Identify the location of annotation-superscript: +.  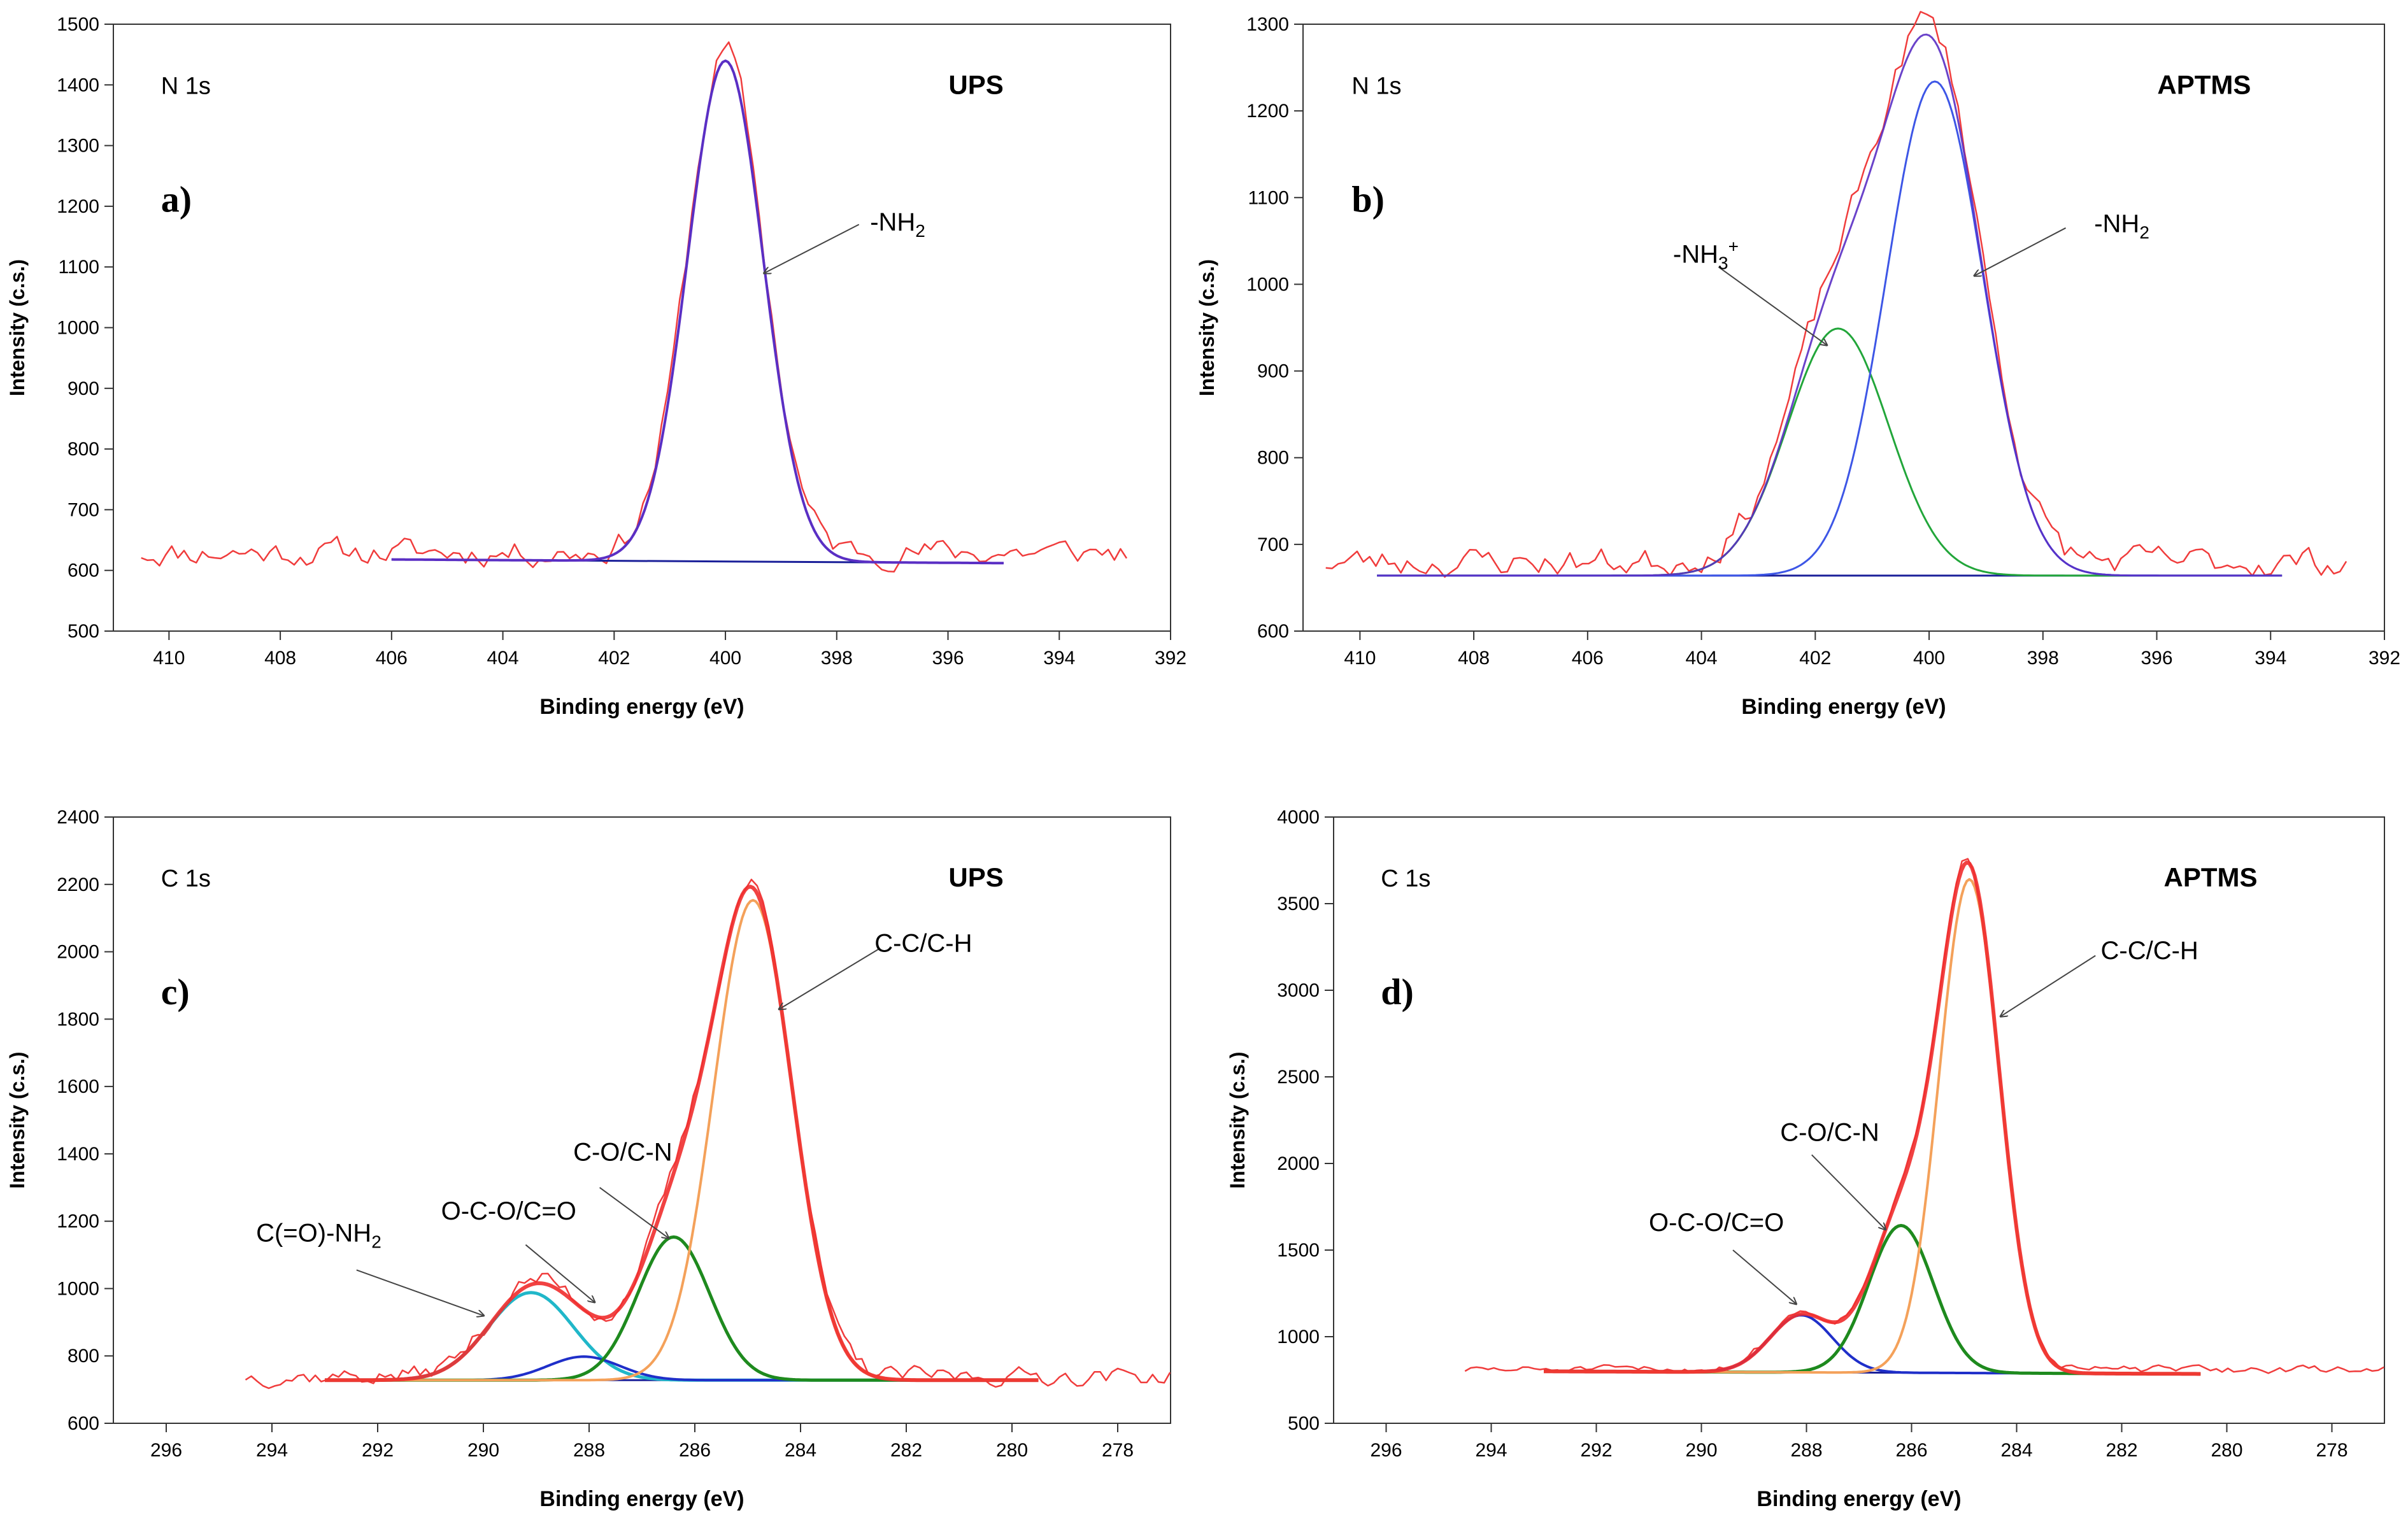
(1733, 246).